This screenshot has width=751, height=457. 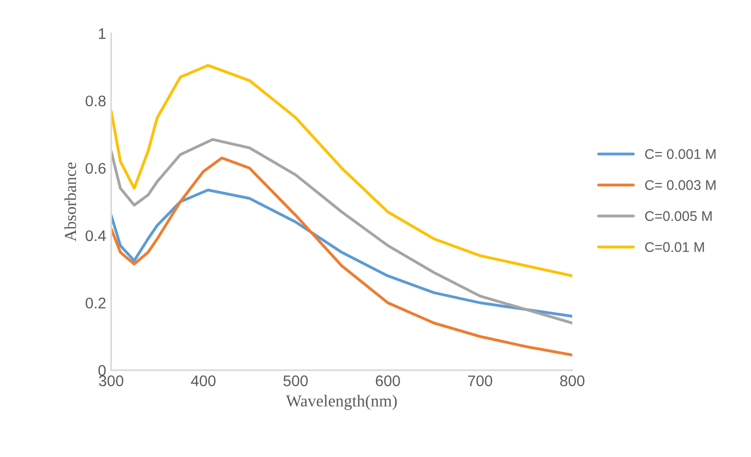 I want to click on x-tick-label: 400, so click(x=203, y=380).